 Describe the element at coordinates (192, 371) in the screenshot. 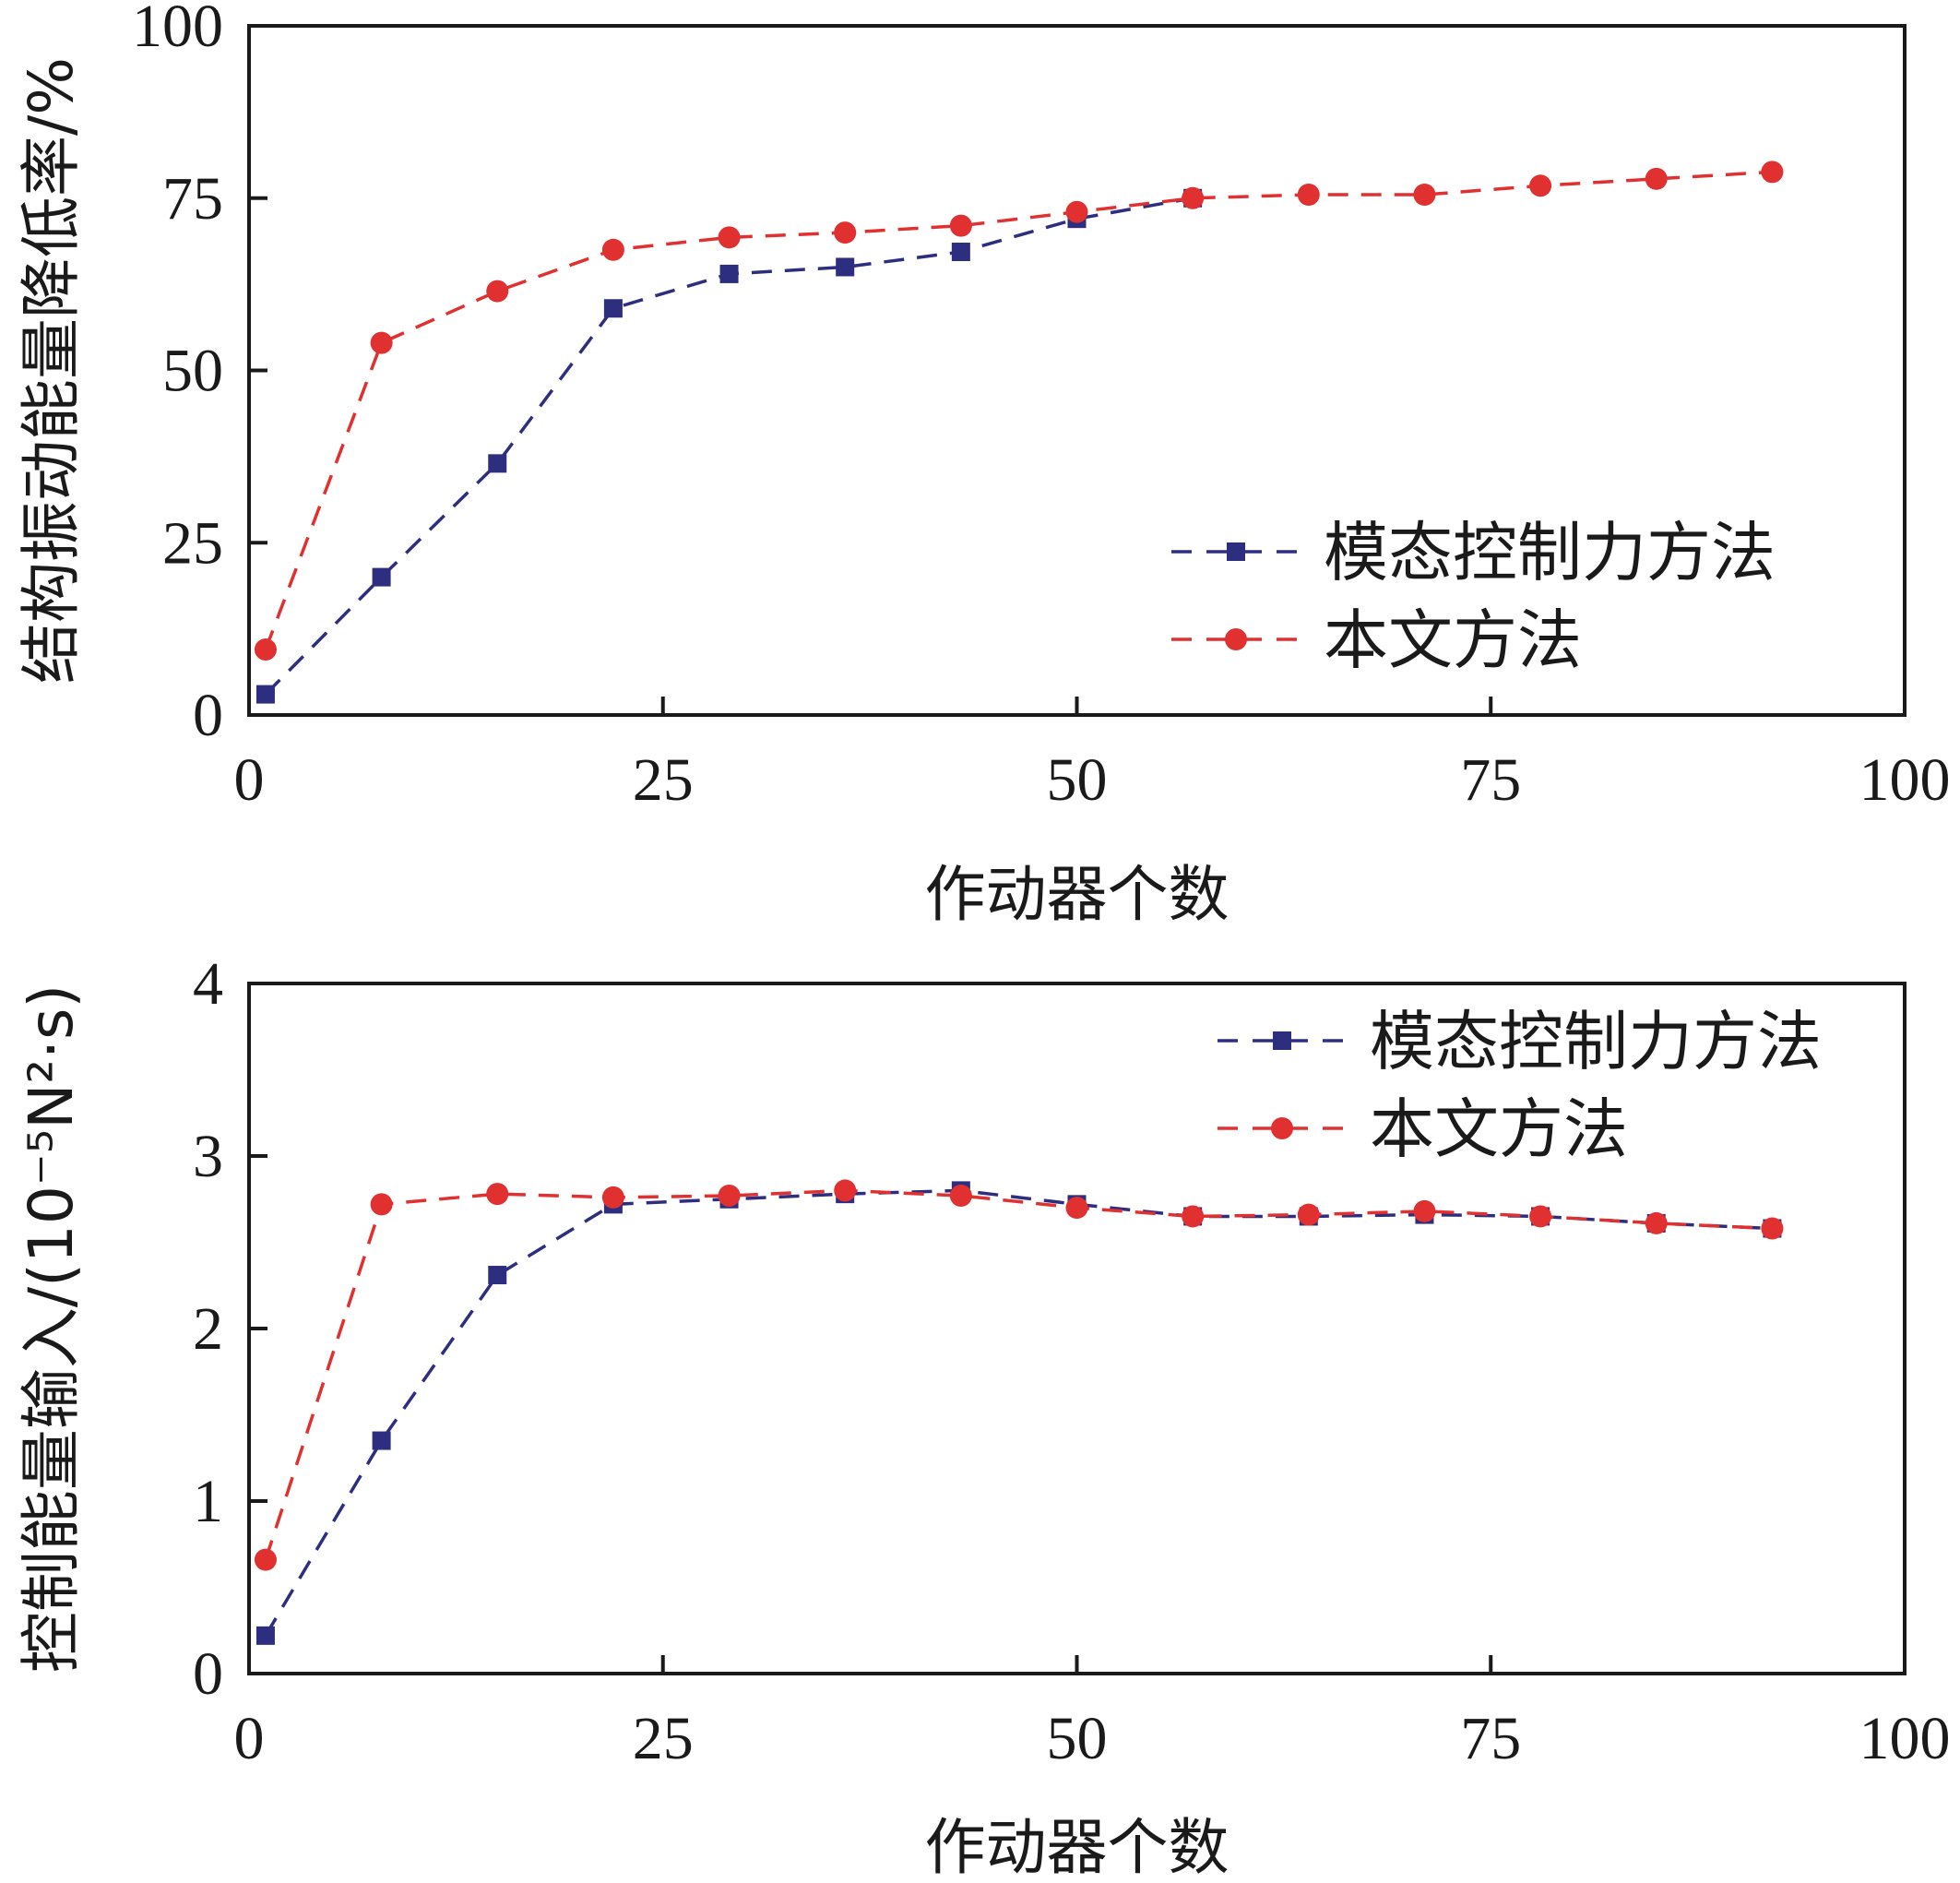

I see `y-tick-label: 50` at that location.